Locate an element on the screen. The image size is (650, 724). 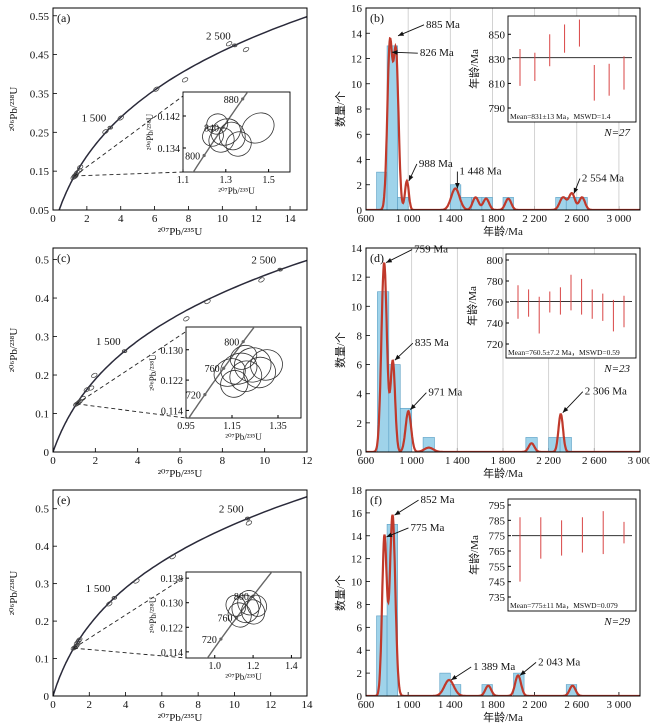
inset-age-label: 880 is located at coordinates (231, 100).